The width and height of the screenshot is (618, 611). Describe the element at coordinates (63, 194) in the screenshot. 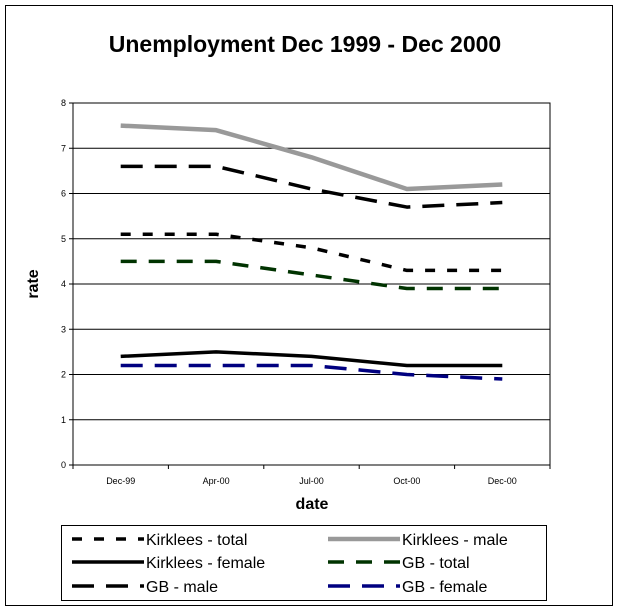

I see `y-tick-label: 6` at that location.